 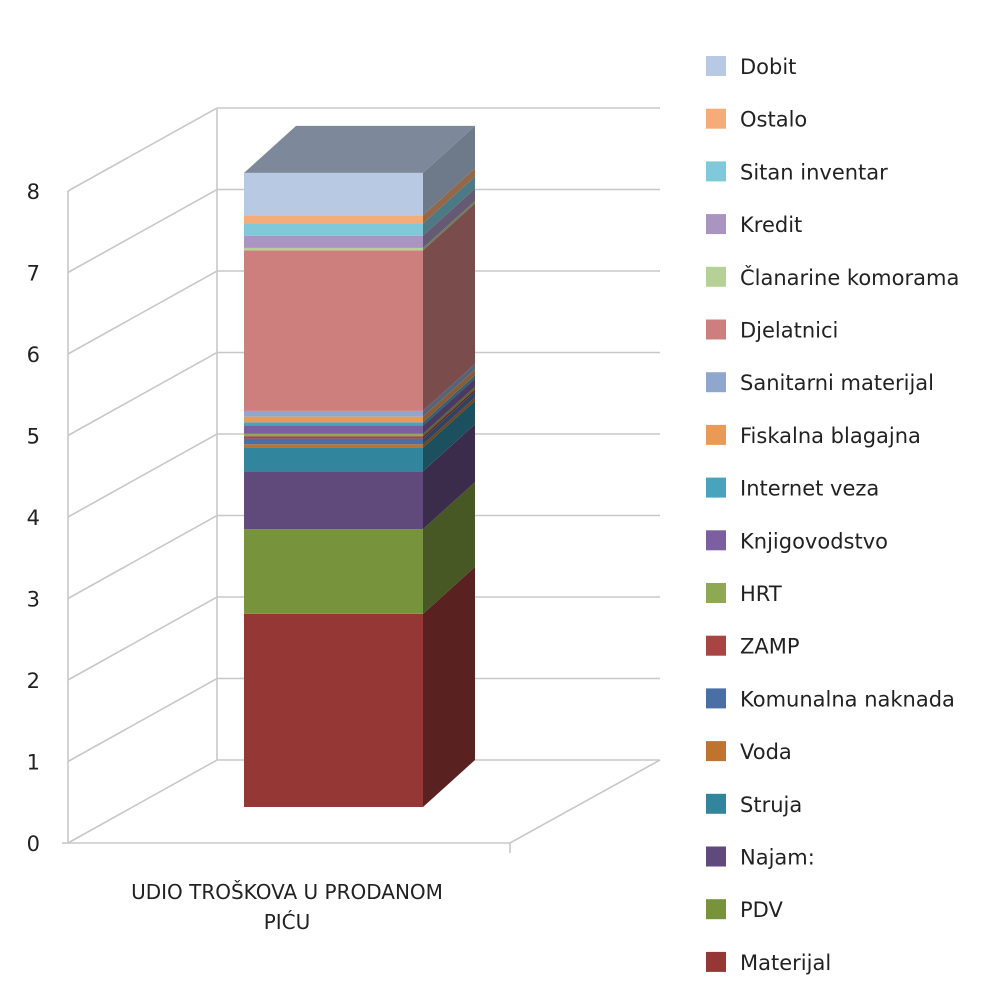 What do you see at coordinates (33, 437) in the screenshot?
I see `y-tick-label: 5` at bounding box center [33, 437].